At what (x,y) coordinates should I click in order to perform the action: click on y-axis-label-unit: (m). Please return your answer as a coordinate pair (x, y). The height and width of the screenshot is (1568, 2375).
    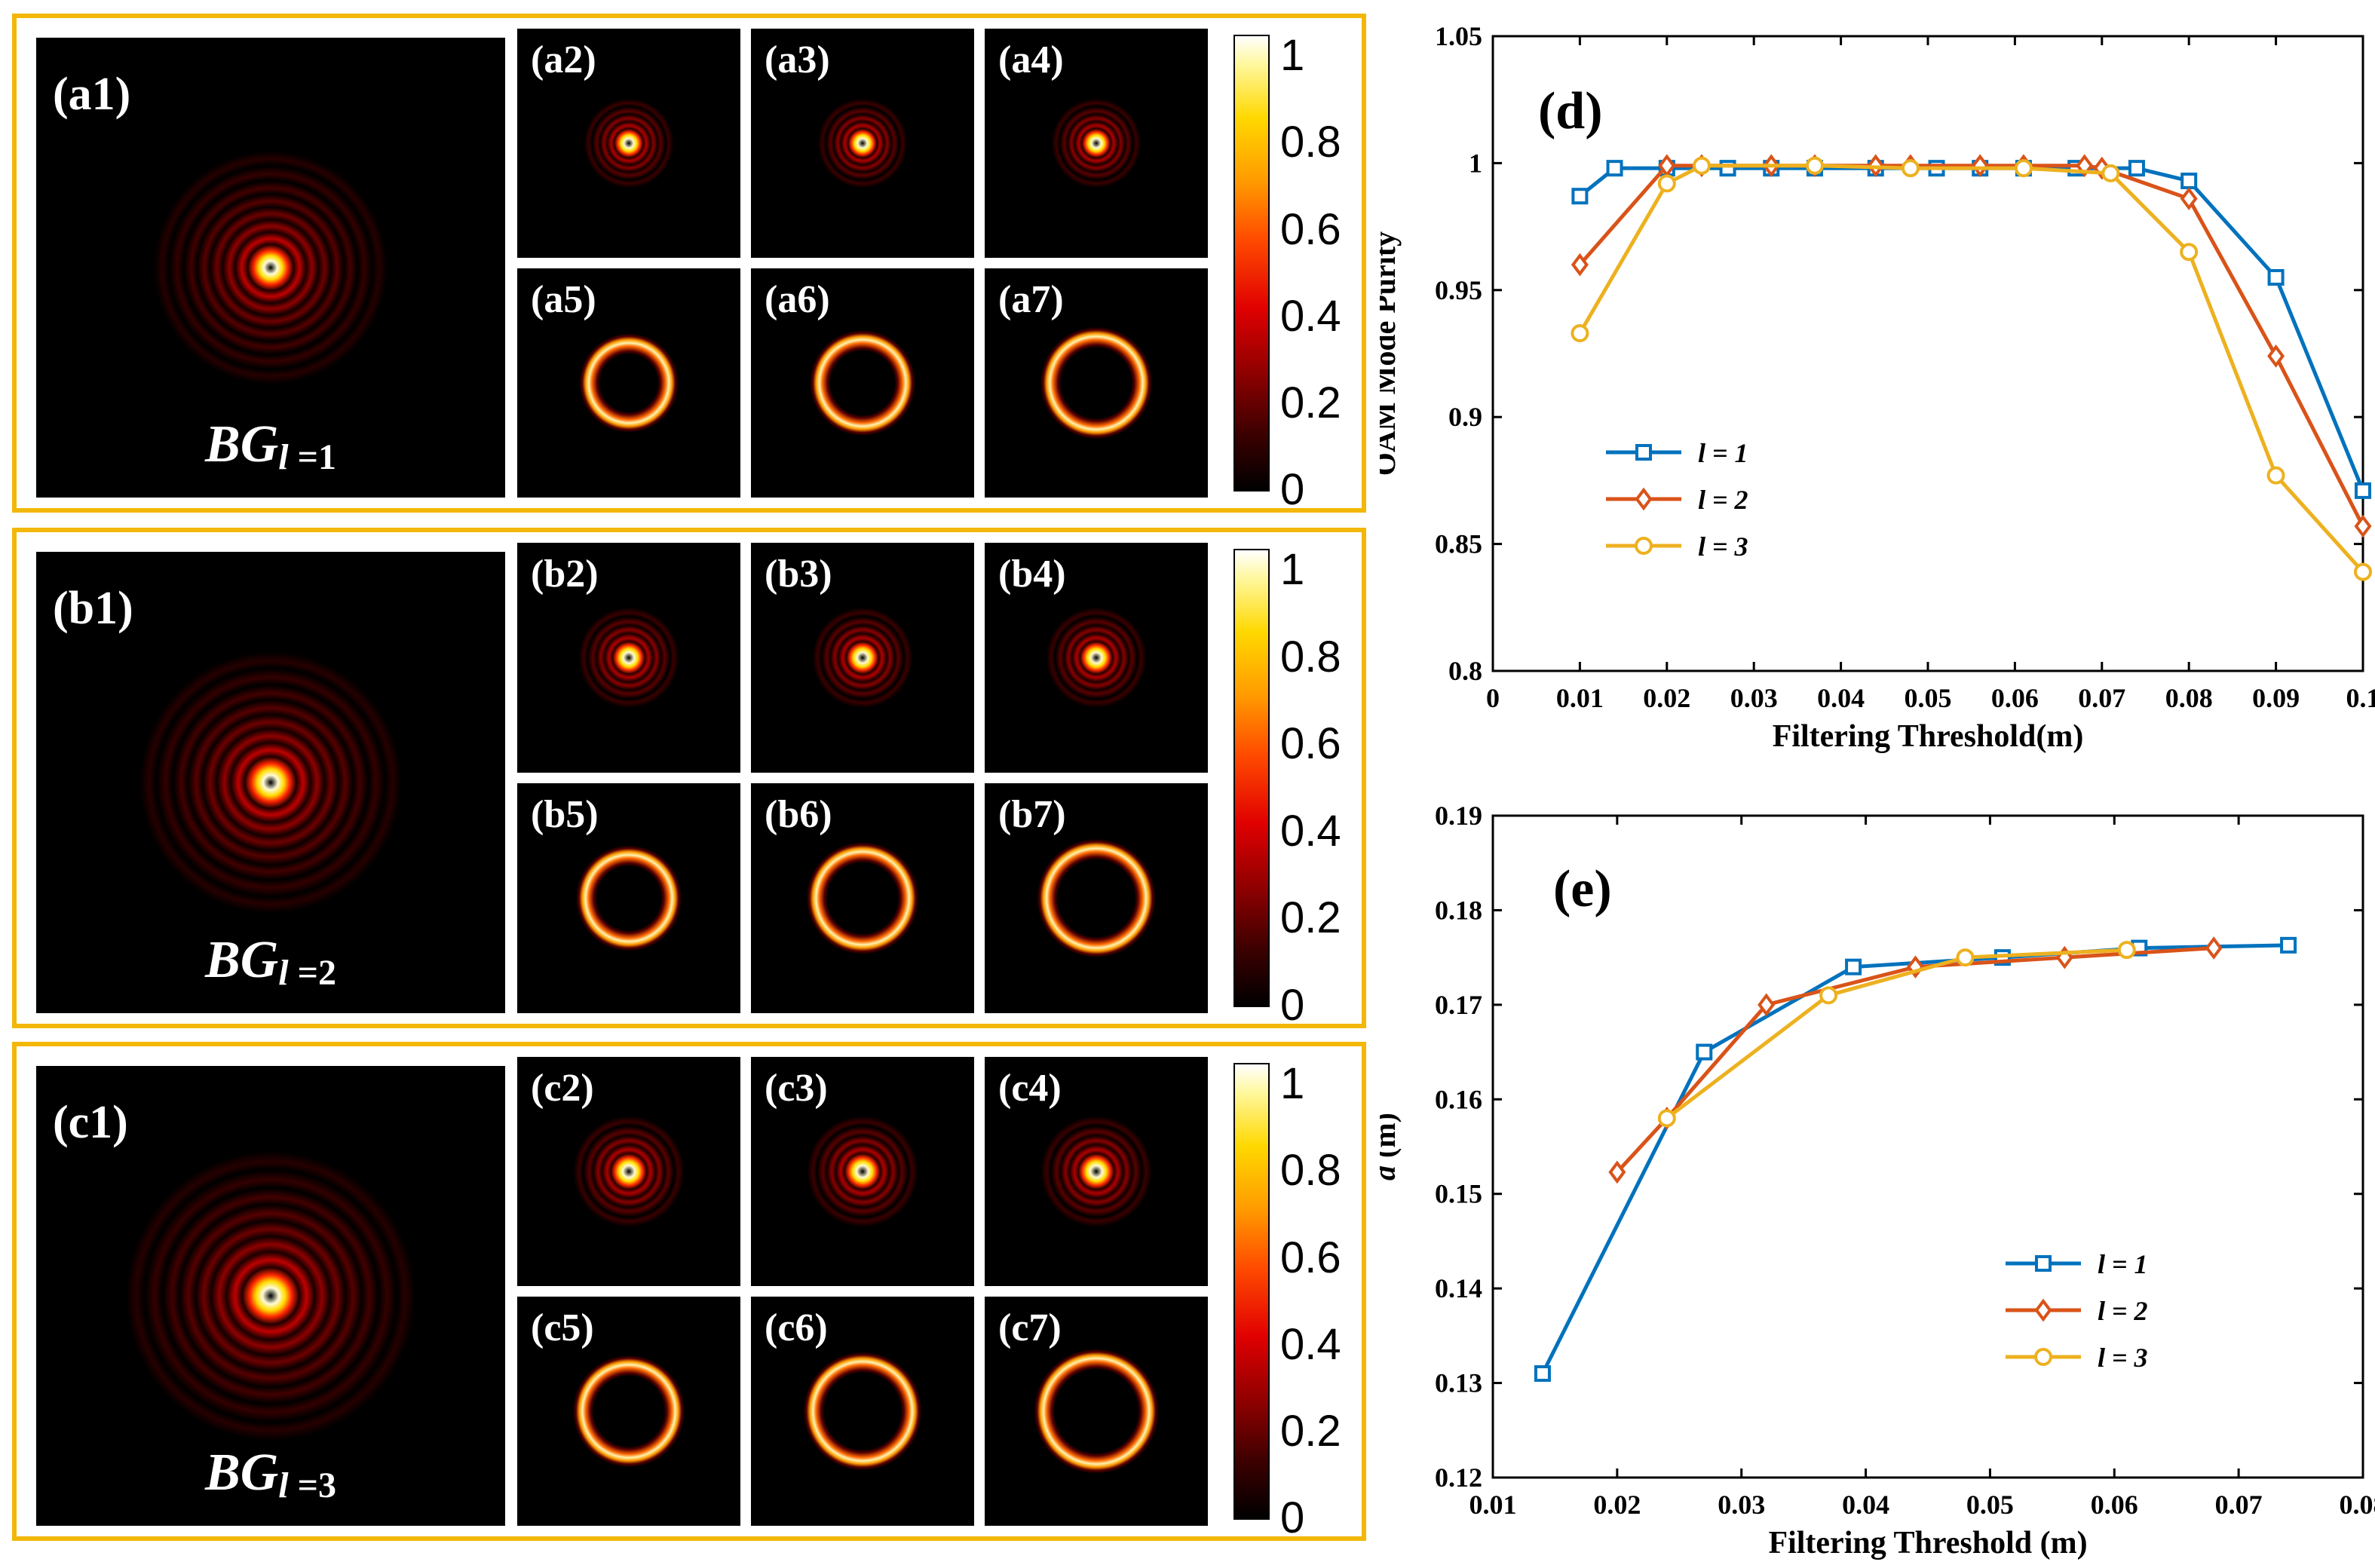
    Looking at the image, I should click on (1391, 1139).